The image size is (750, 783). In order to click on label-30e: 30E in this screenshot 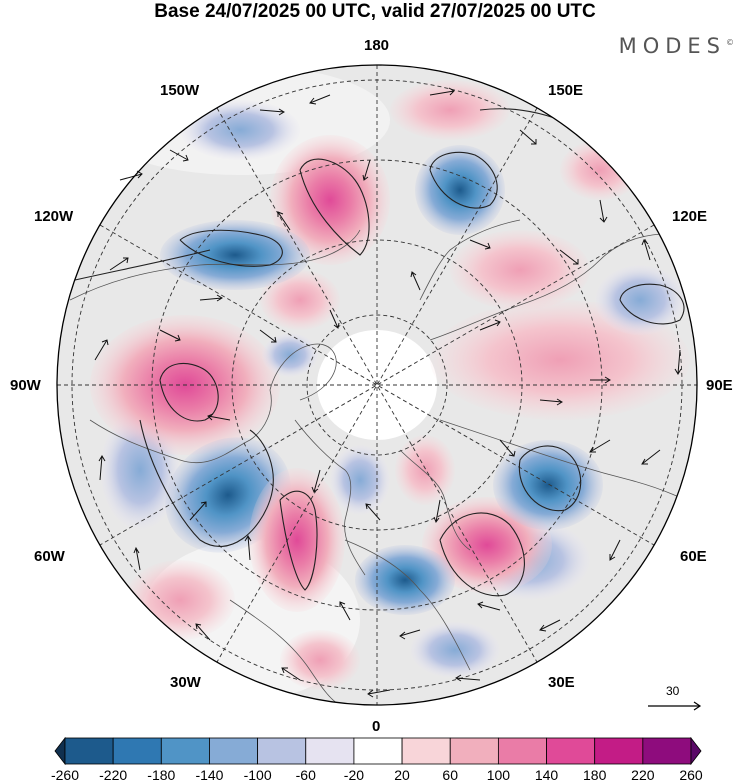, I will do `click(561, 682)`.